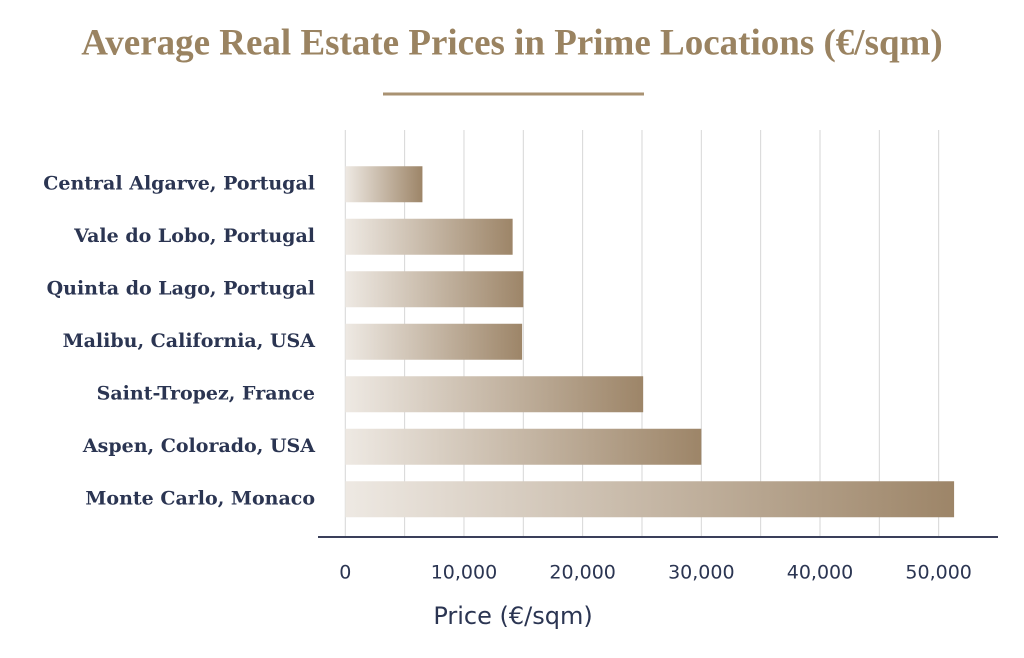  Describe the element at coordinates (582, 573) in the screenshot. I see `x-tick-label: 20,000` at that location.